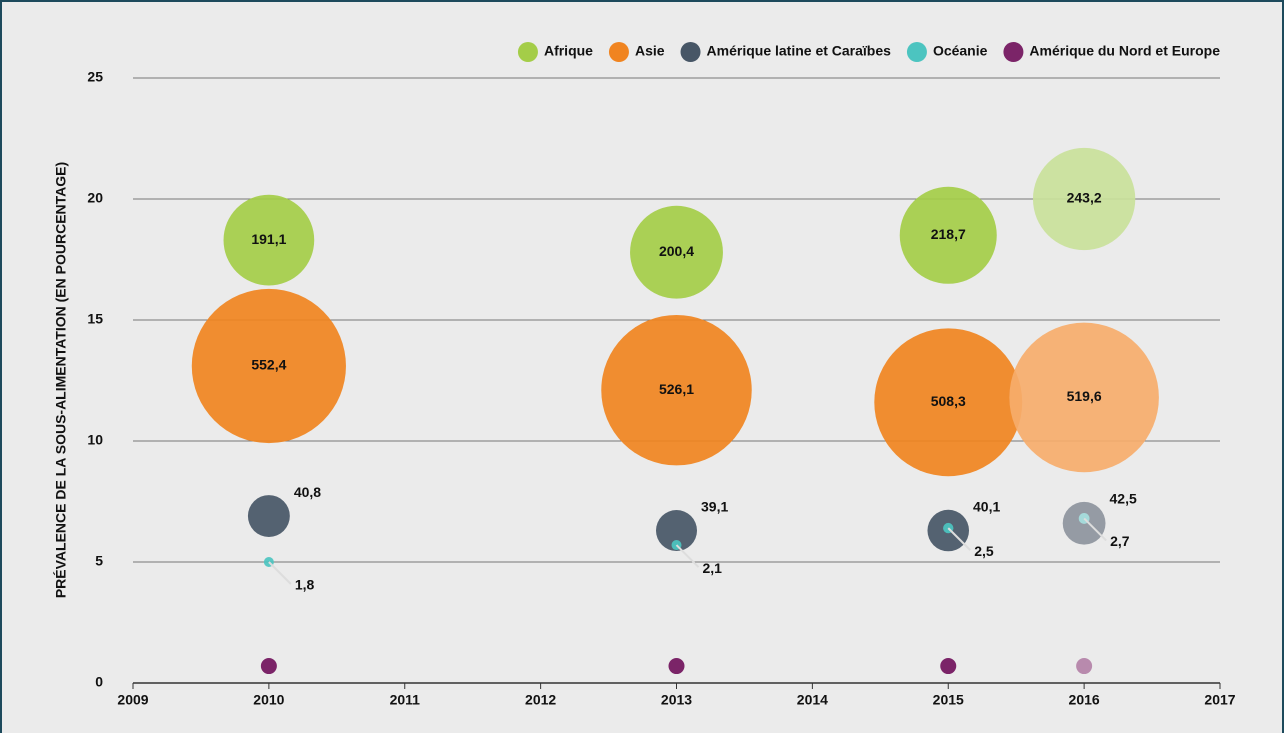 The height and width of the screenshot is (738, 1284). I want to click on data-label: 2,1, so click(713, 568).